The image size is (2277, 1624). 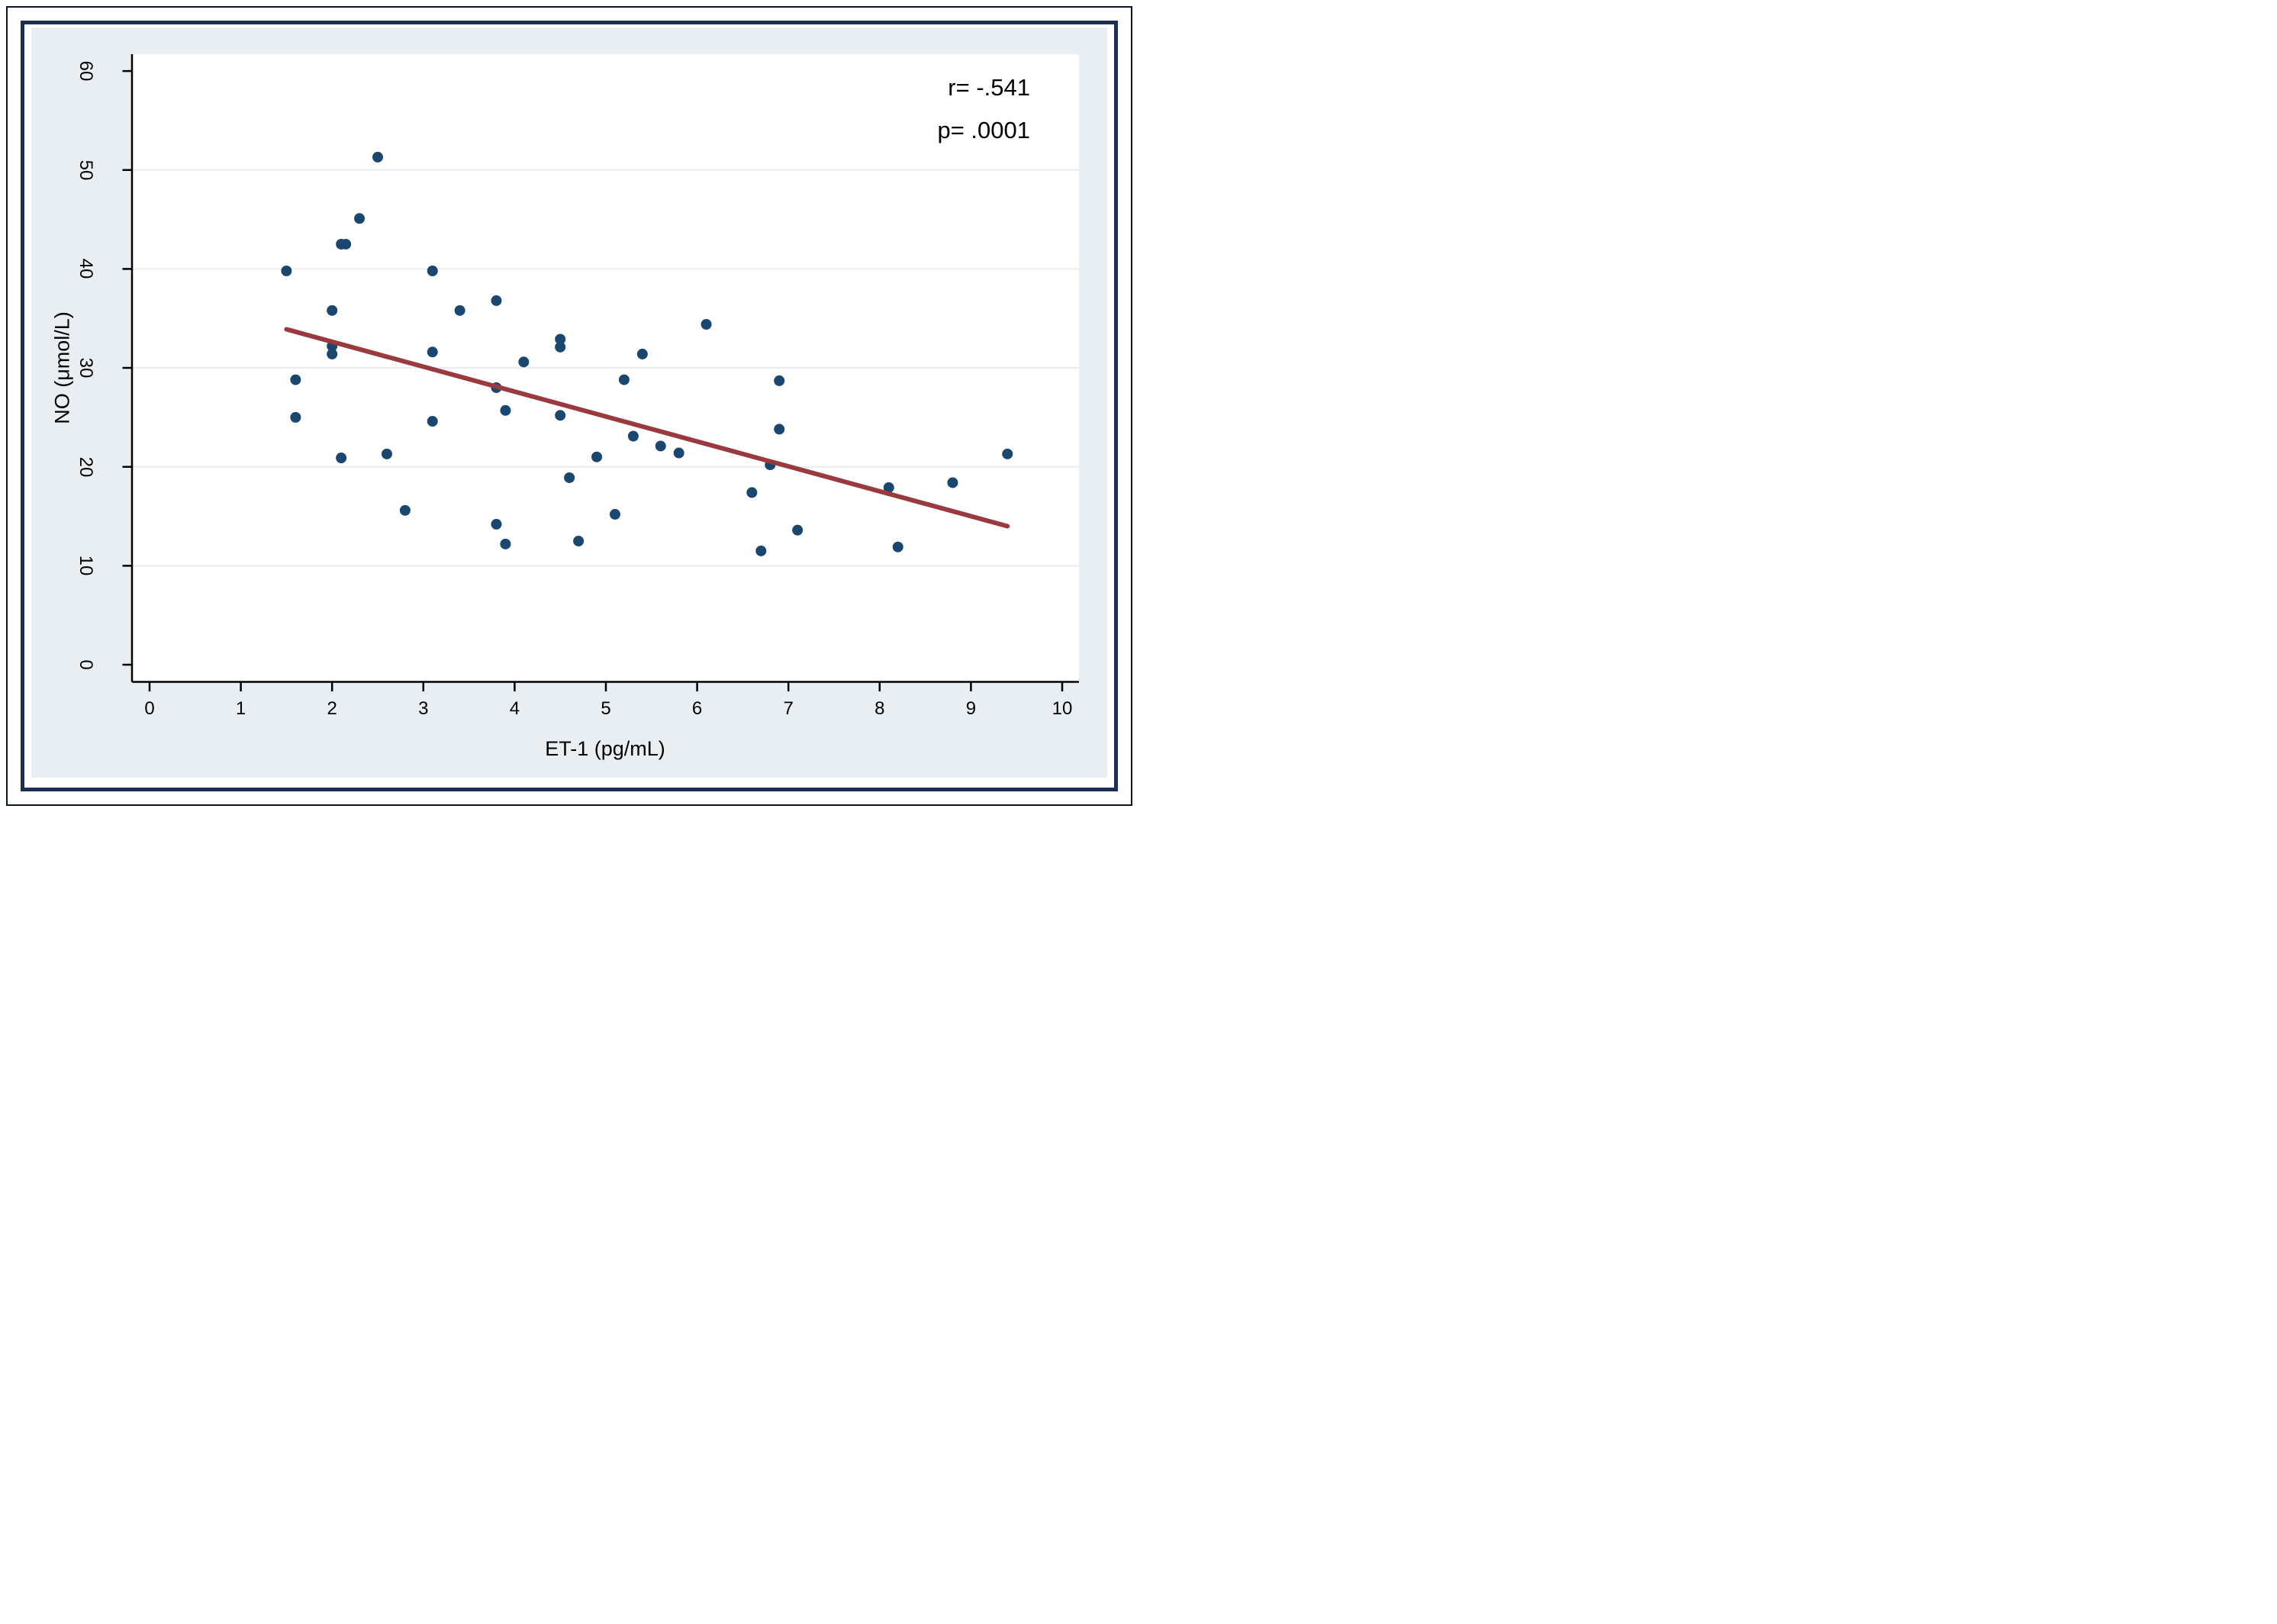 What do you see at coordinates (1062, 708) in the screenshot?
I see `x-tick-label: 10` at bounding box center [1062, 708].